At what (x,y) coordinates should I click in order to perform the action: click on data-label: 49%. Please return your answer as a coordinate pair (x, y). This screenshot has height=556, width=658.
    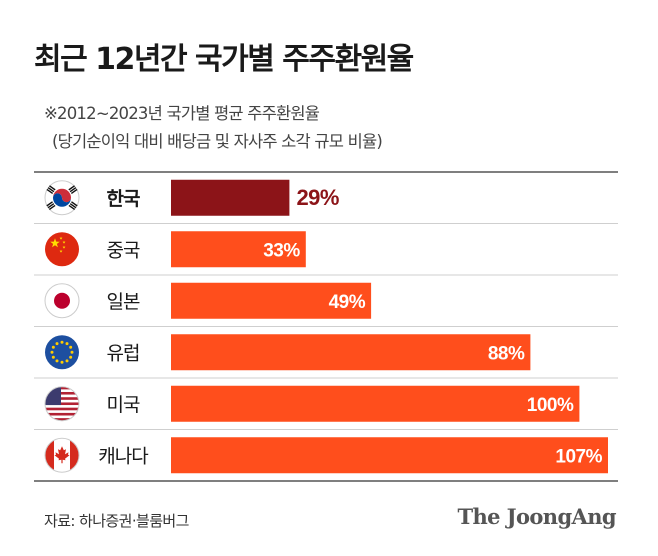
    Looking at the image, I should click on (347, 302).